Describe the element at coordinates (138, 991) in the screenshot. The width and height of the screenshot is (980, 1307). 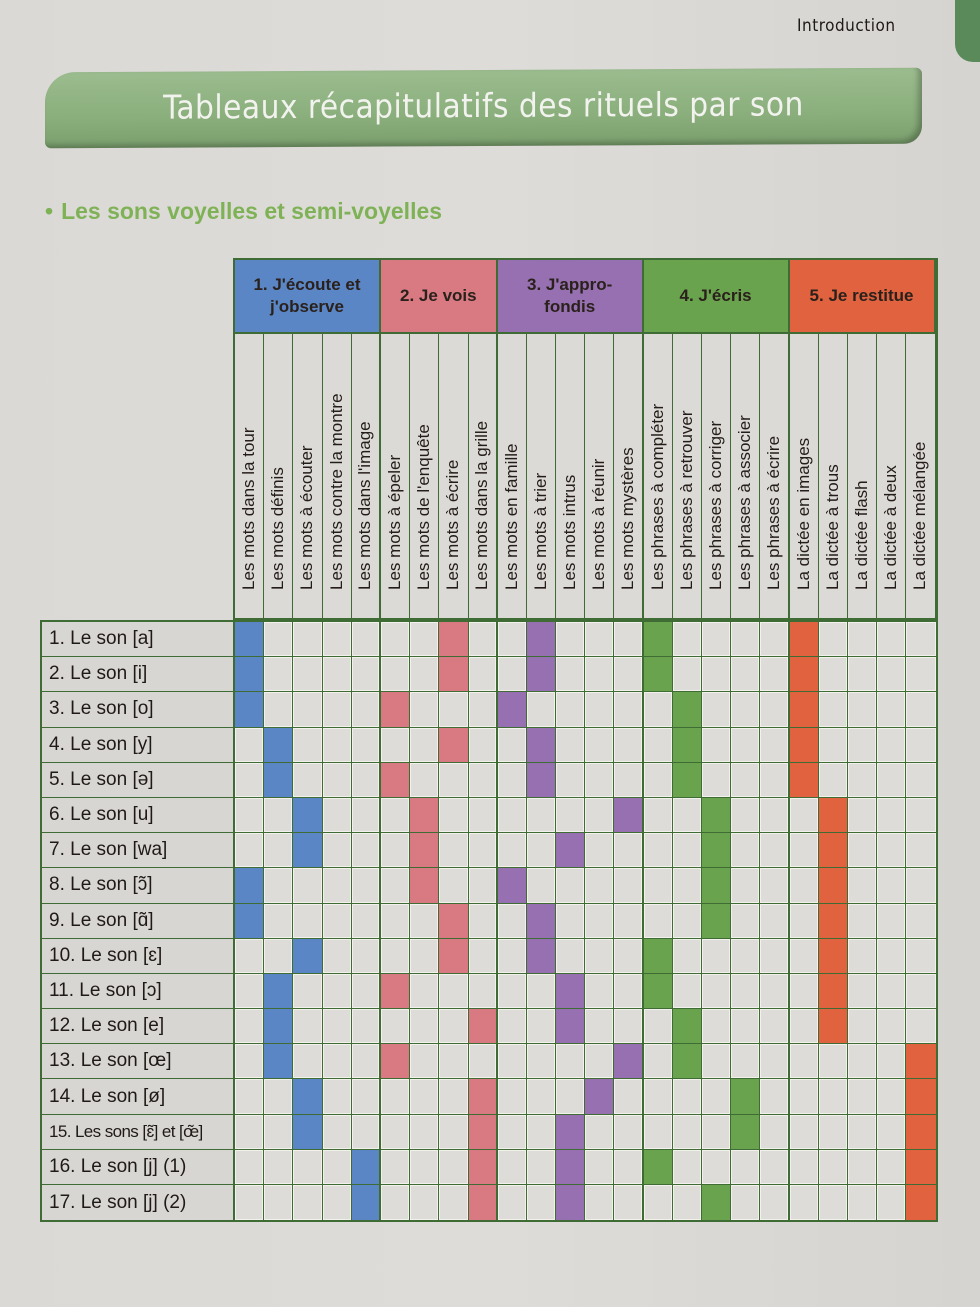
I see `row-label: 11. Le son [ɔ]` at that location.